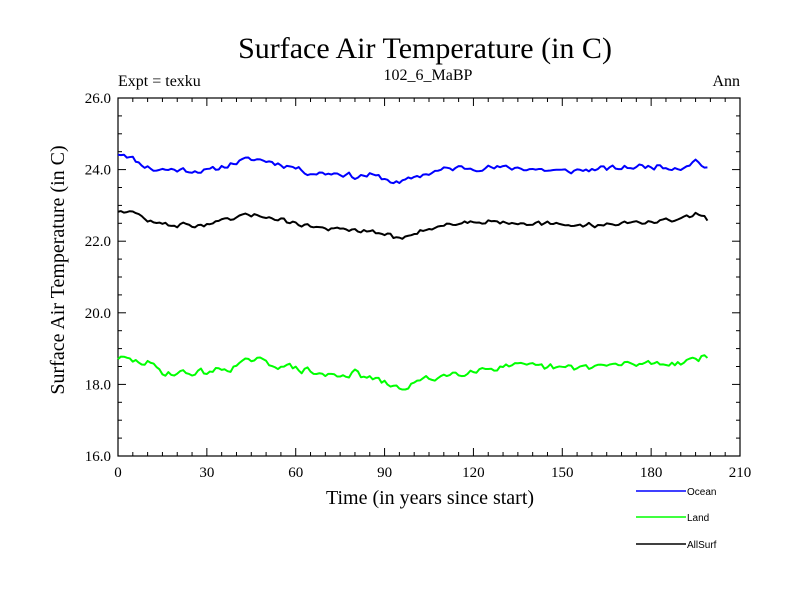 Image resolution: width=800 pixels, height=600 pixels. What do you see at coordinates (295, 473) in the screenshot?
I see `x-tick-label: 60` at bounding box center [295, 473].